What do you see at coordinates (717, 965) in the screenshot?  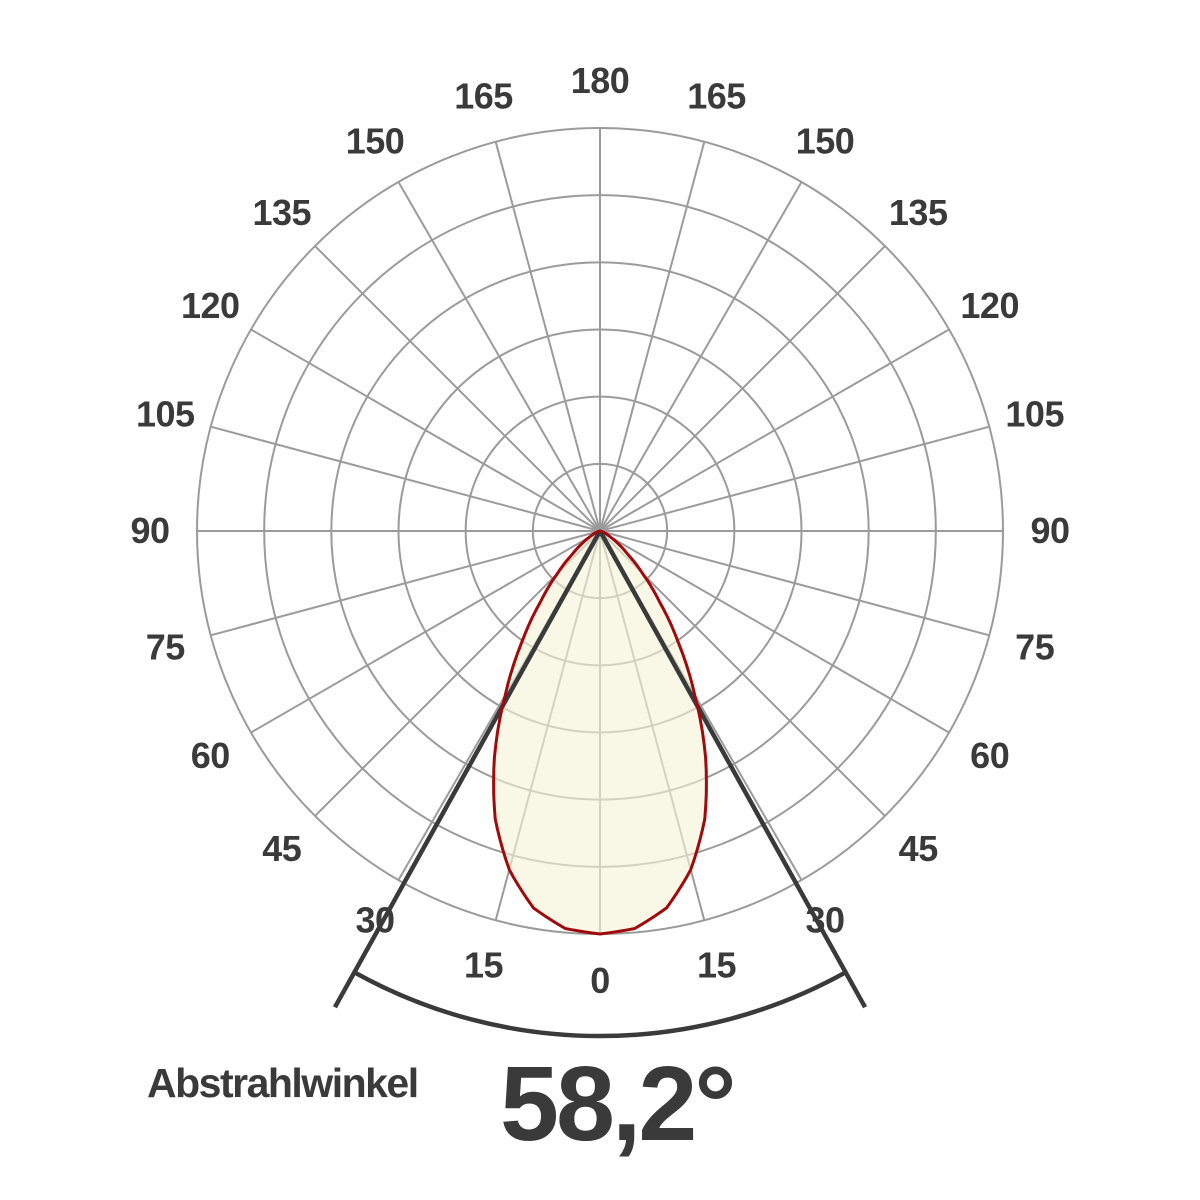 I see `angle-label-15-right: 15` at bounding box center [717, 965].